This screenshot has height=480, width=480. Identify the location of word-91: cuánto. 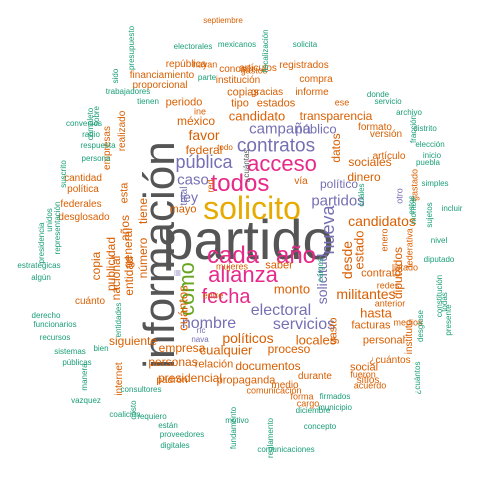
(90, 301).